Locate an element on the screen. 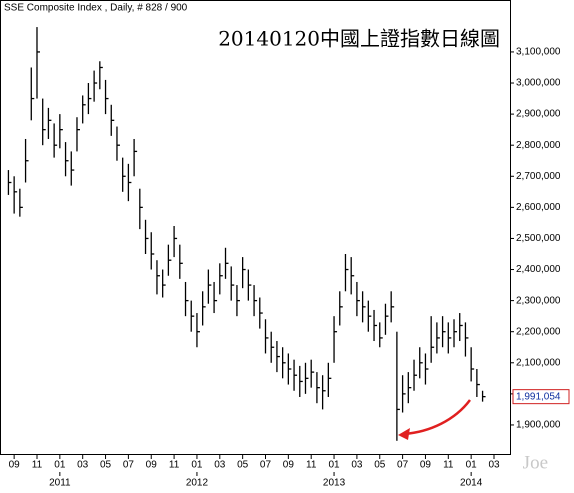 Image resolution: width=574 pixels, height=493 pixels. y-tick-label: 2,900,000 is located at coordinates (538, 114).